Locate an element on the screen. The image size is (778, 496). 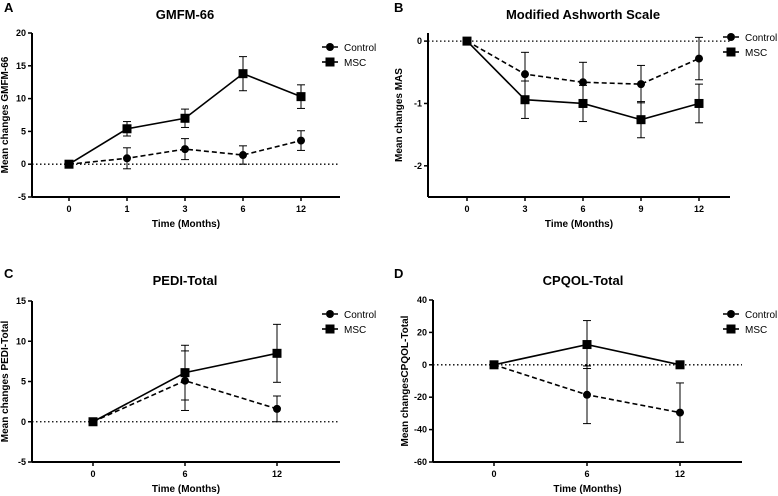
y-tick-label: -20 is located at coordinates (420, 397).